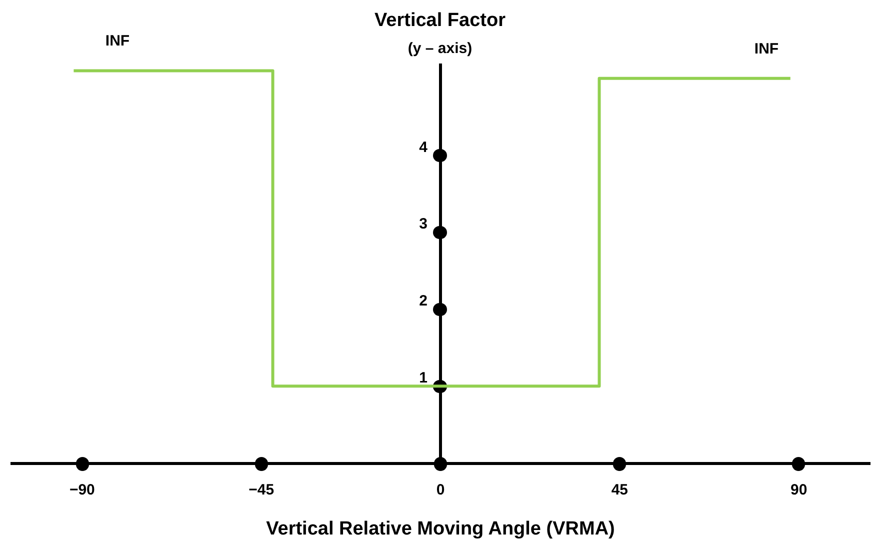 The height and width of the screenshot is (549, 876). I want to click on y-tick-label: 1, so click(423, 378).